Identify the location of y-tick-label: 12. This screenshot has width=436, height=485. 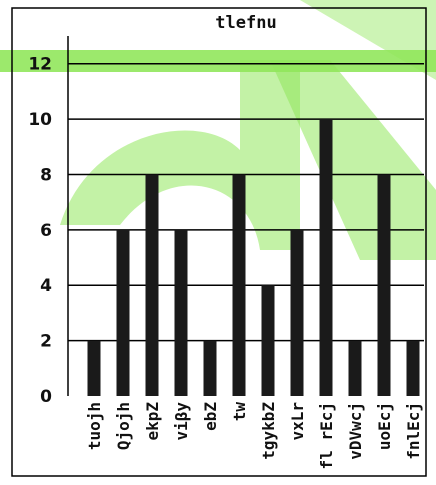
(40, 65).